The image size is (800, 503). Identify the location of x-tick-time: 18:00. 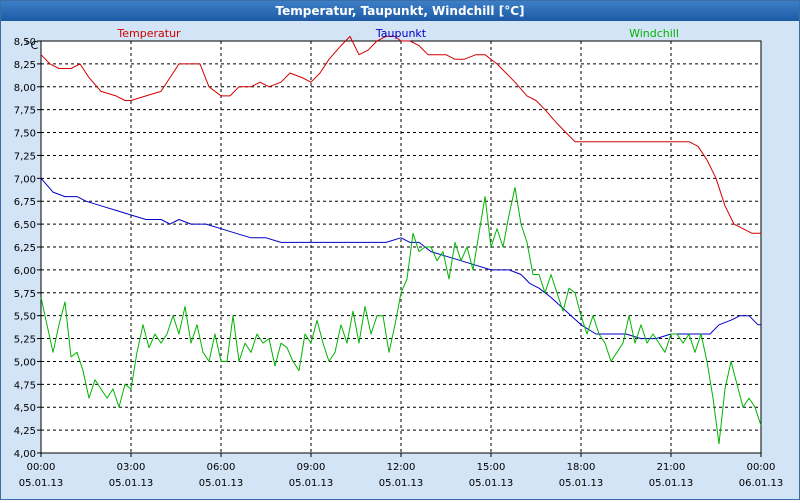
(581, 467).